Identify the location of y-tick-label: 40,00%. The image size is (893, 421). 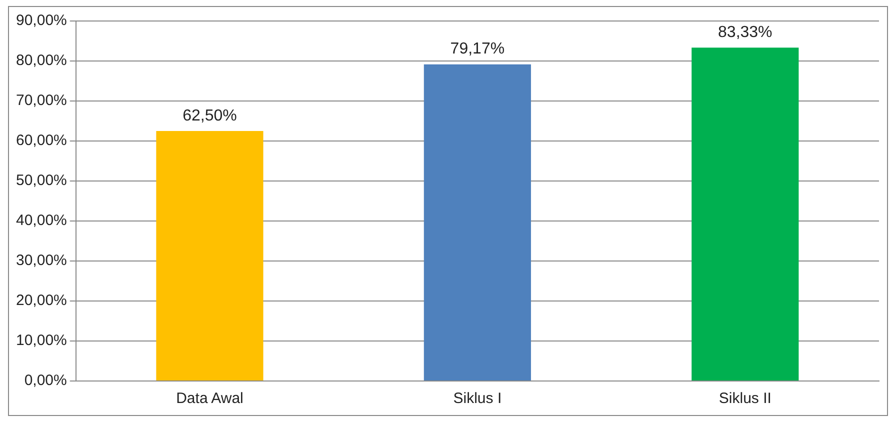
(41, 221).